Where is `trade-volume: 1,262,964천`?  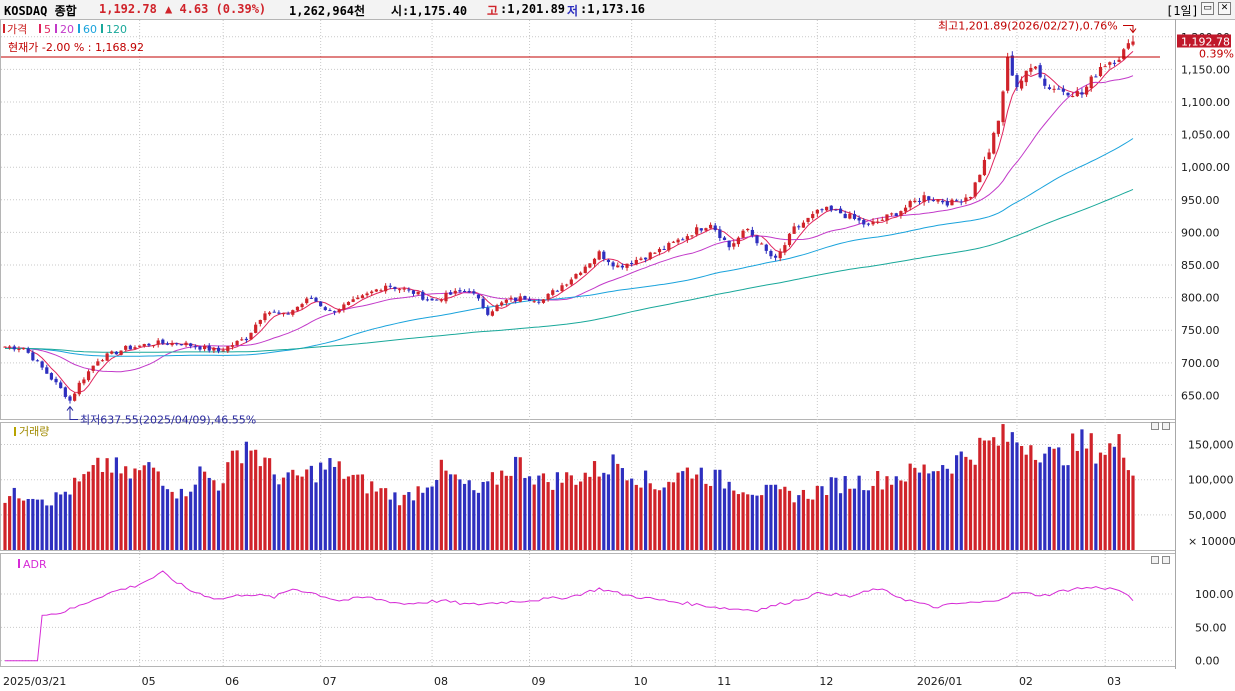 trade-volume: 1,262,964천 is located at coordinates (327, 11).